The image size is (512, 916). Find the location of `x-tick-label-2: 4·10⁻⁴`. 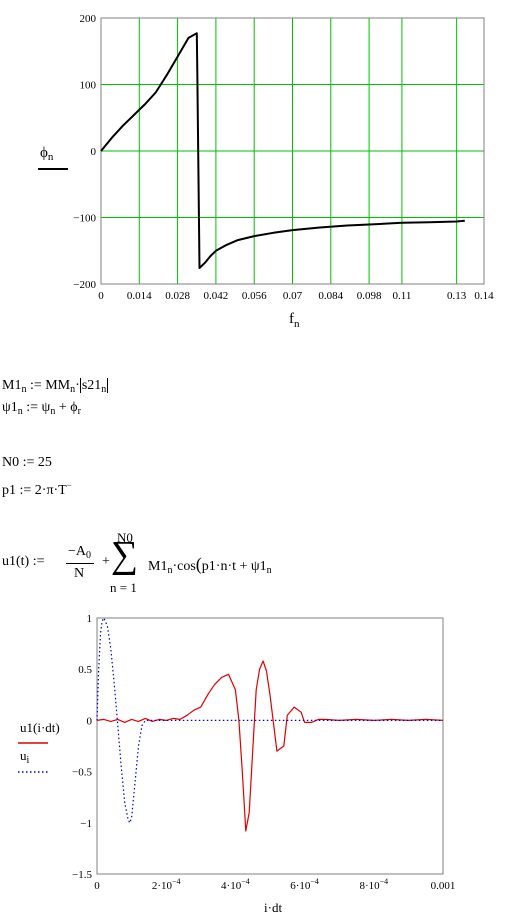

x-tick-label-2: 4·10⁻⁴ is located at coordinates (235, 884).